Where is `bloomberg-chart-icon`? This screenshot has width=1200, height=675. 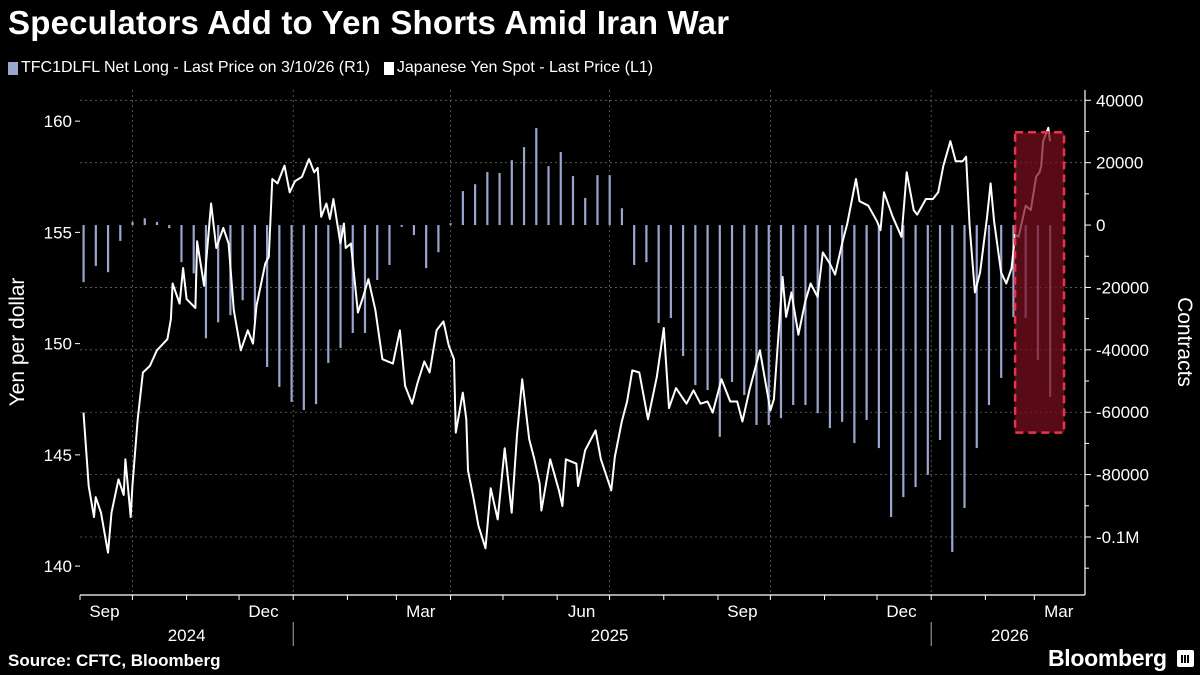 bloomberg-chart-icon is located at coordinates (1185, 658).